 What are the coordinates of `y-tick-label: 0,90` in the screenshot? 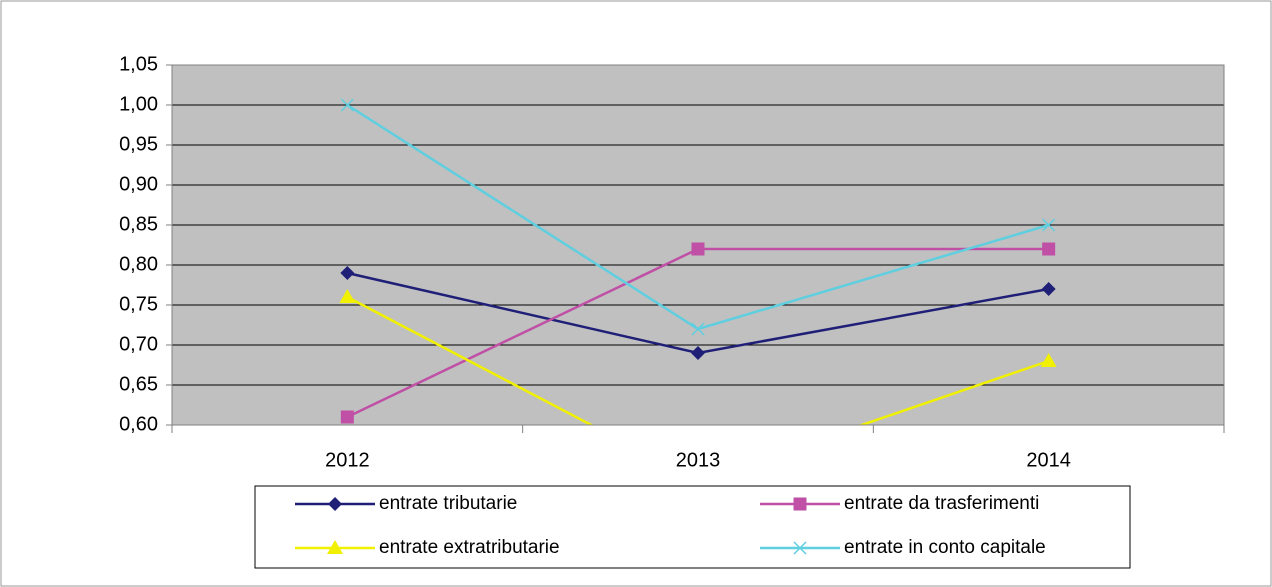 It's located at (138, 184).